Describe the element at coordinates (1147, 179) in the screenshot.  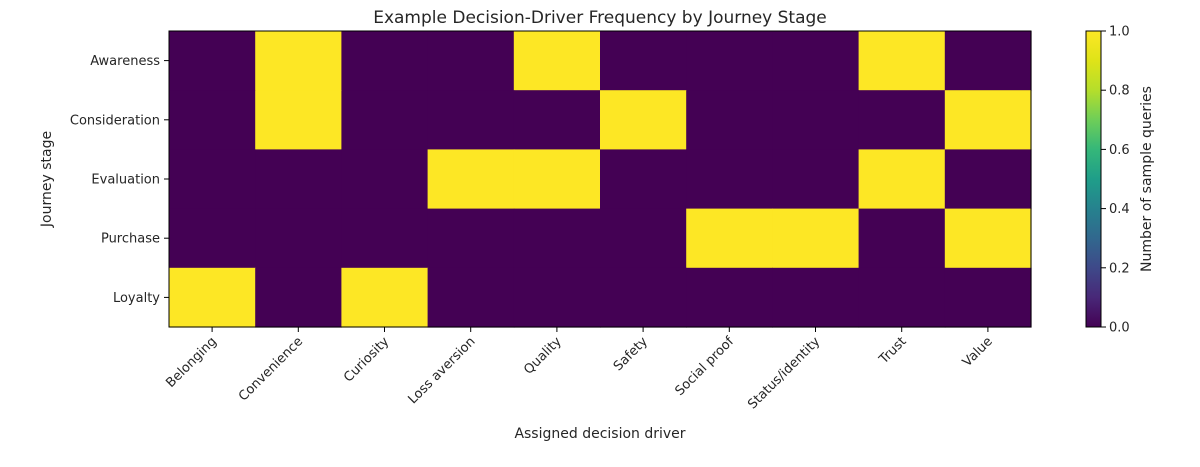
I see `colorbar-label: Number of sample queries` at that location.